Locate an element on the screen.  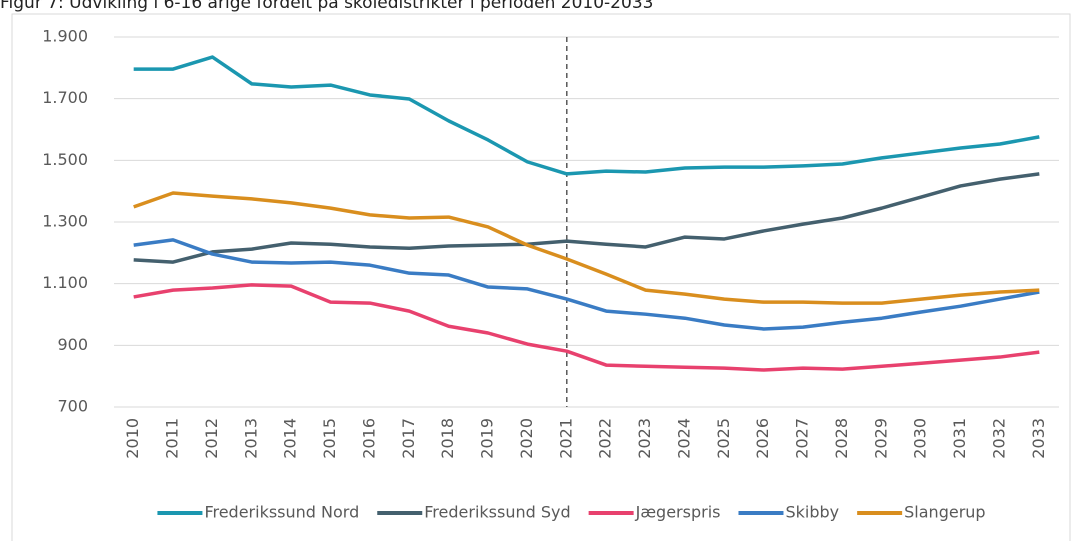
y-tick-label: 700 is located at coordinates (72, 406).